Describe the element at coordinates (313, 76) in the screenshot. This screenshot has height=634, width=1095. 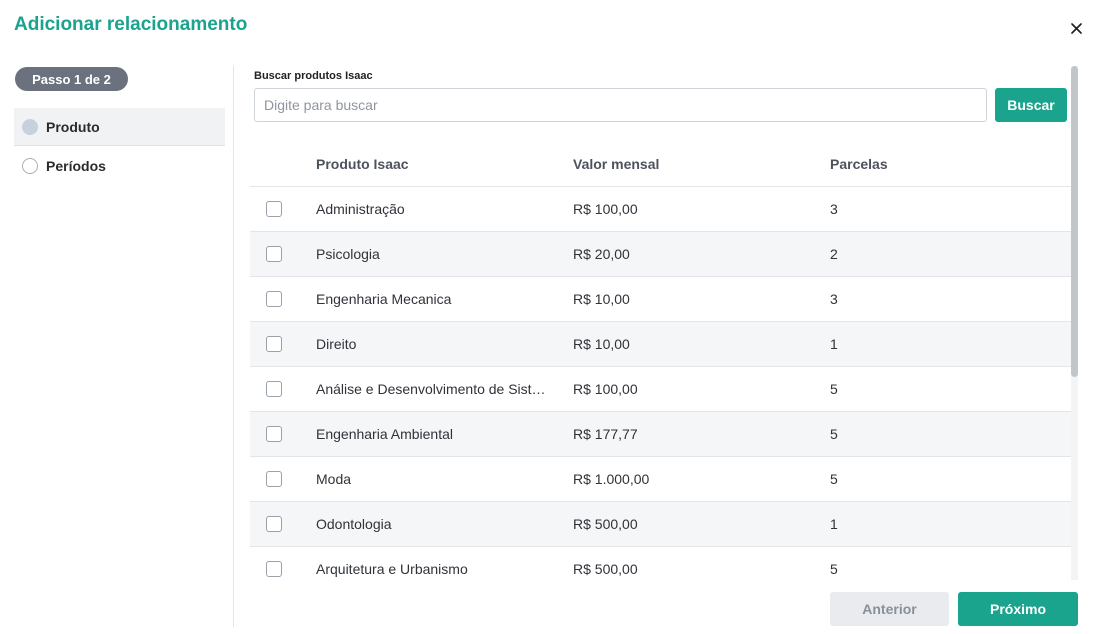
I see `search-label: Buscar produtos Isaac` at that location.